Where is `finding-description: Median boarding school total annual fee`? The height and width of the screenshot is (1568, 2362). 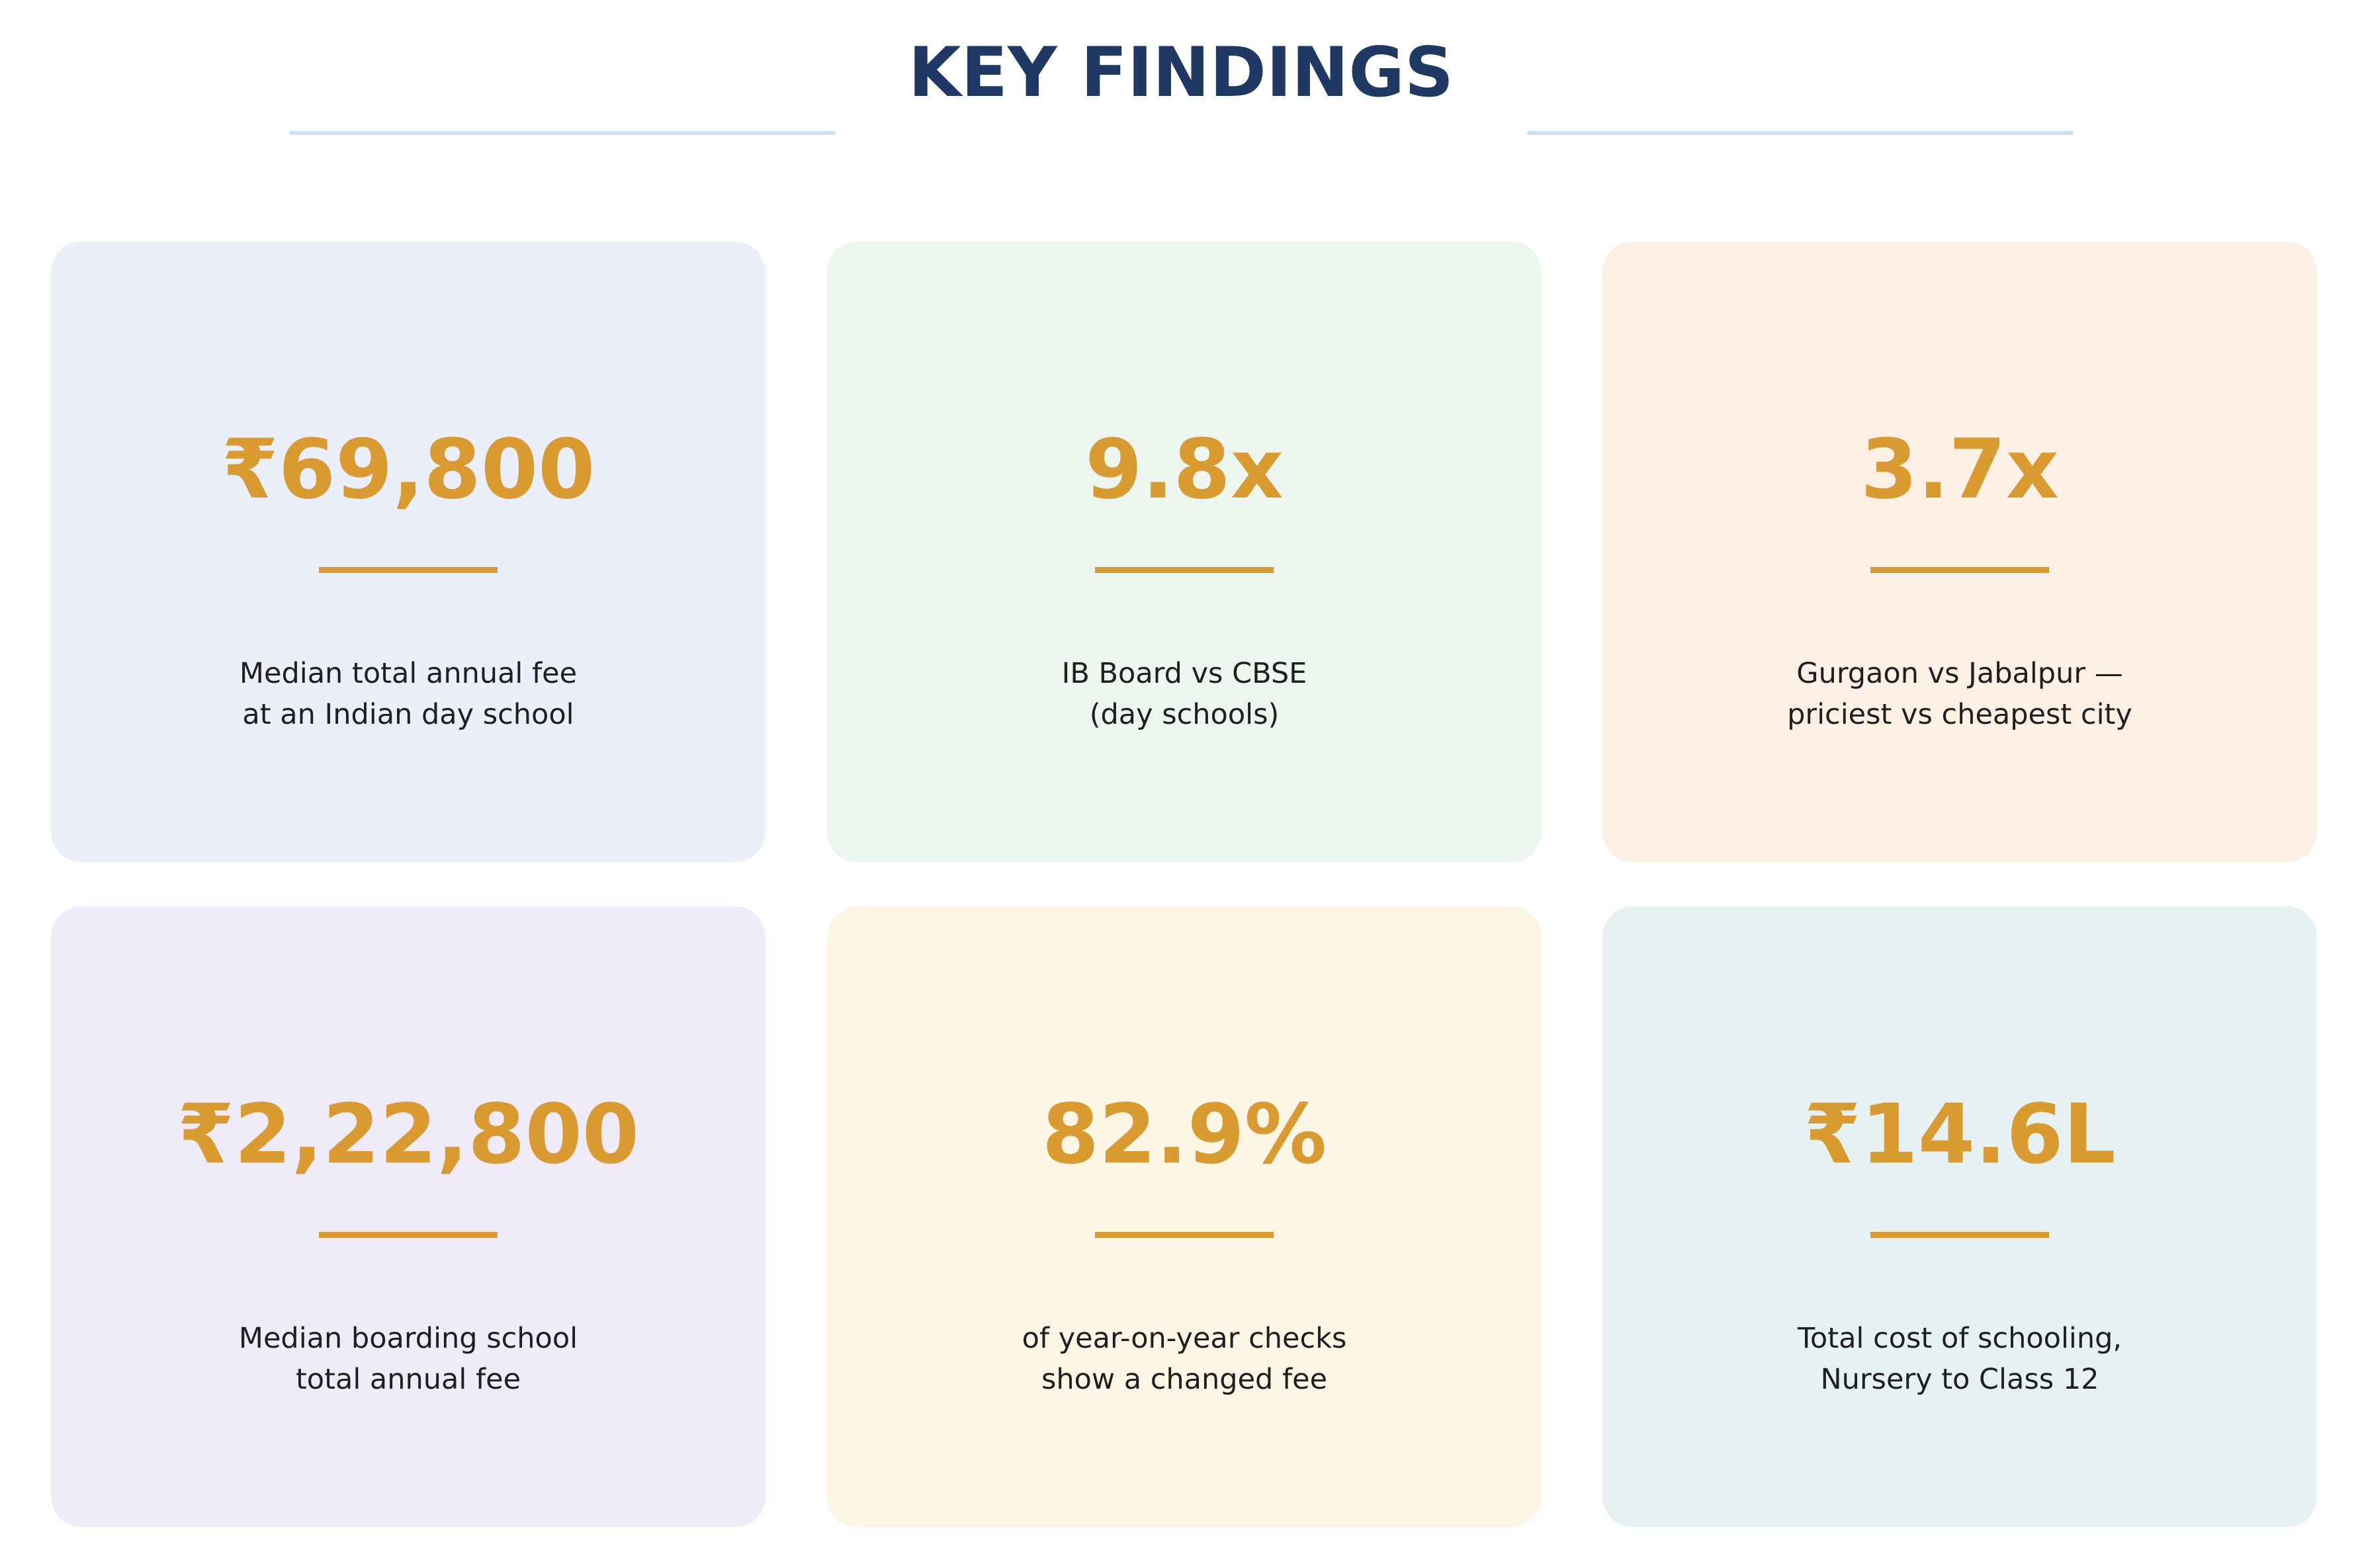 finding-description: Median boarding school total annual fee is located at coordinates (408, 1359).